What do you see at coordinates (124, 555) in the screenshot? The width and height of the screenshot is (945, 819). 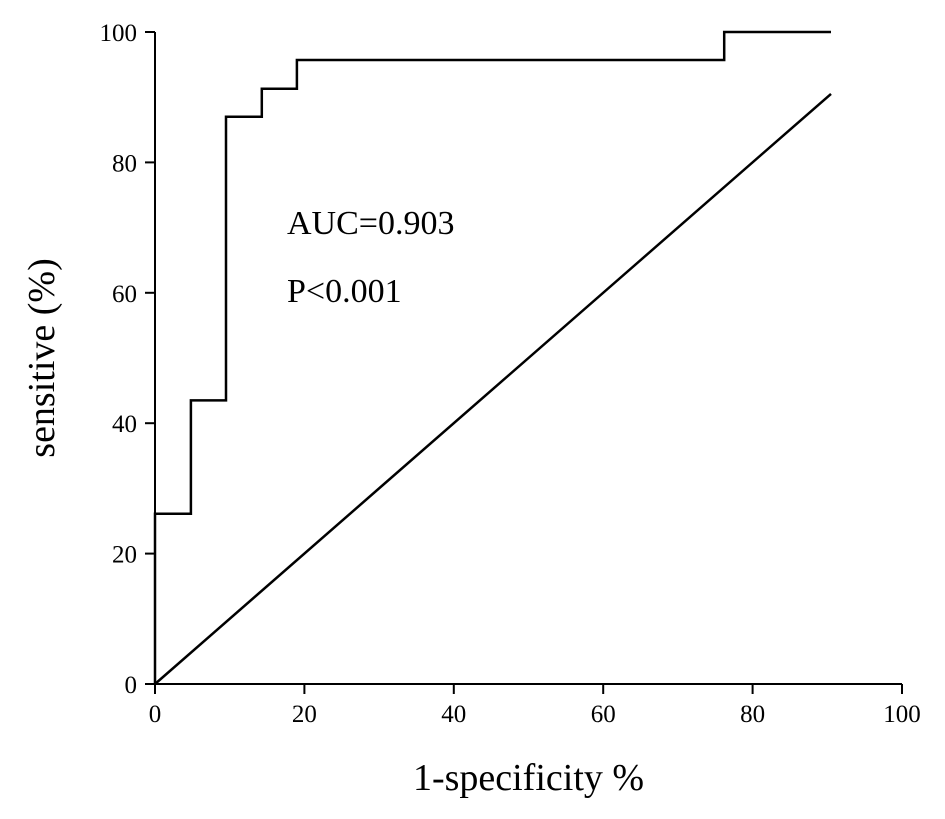 I see `y-tick-label: 20` at bounding box center [124, 555].